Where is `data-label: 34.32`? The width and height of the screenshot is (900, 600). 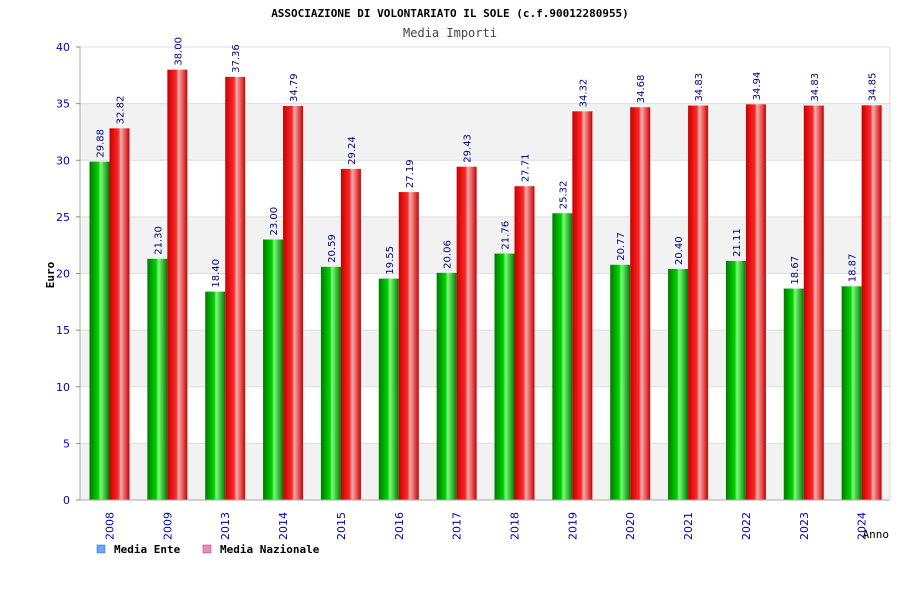 data-label: 34.32 is located at coordinates (583, 93).